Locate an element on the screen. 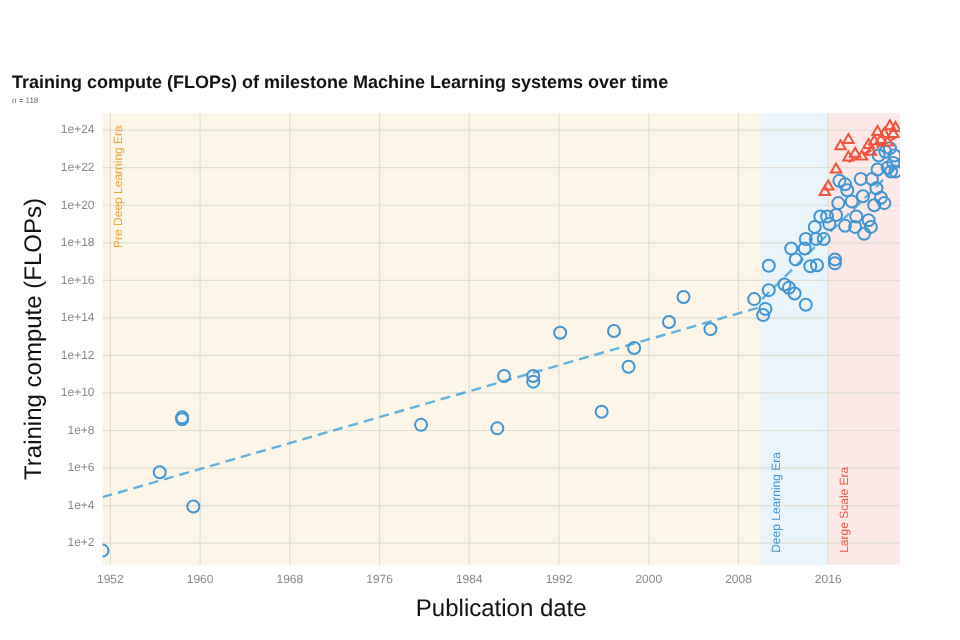  y-axis-title: Training compute (FLOPs) is located at coordinates (33, 339).